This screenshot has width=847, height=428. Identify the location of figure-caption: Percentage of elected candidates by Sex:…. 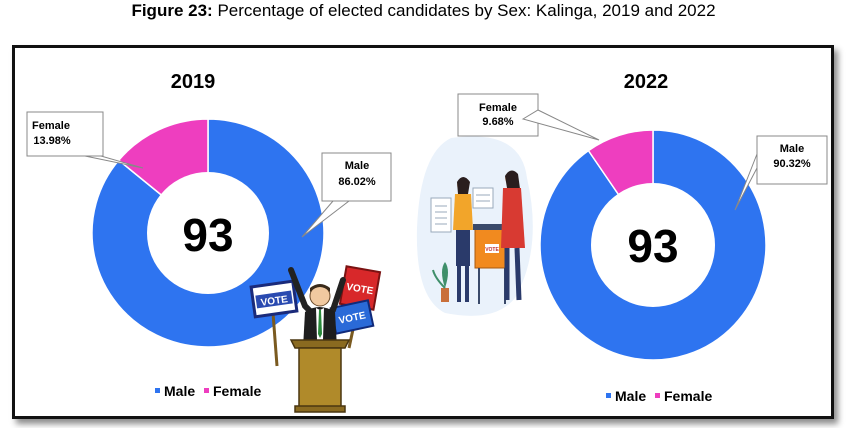
(466, 10).